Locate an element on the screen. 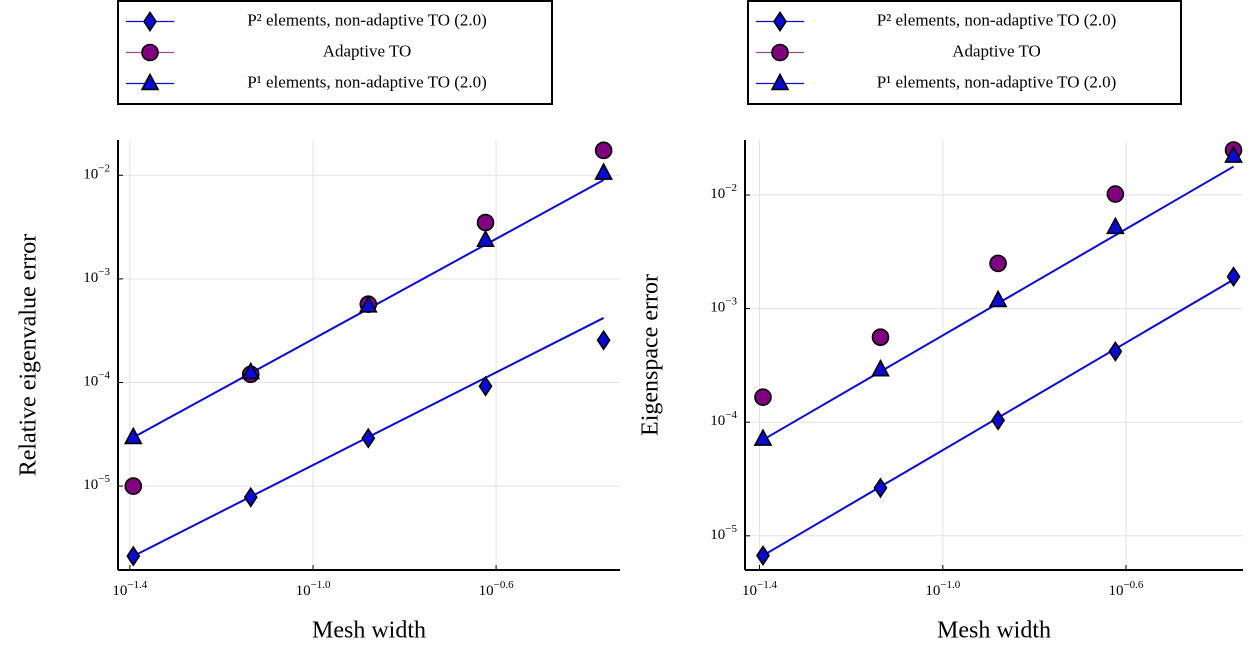  y-axis-label: Relative eigenvalue error is located at coordinates (29, 355).